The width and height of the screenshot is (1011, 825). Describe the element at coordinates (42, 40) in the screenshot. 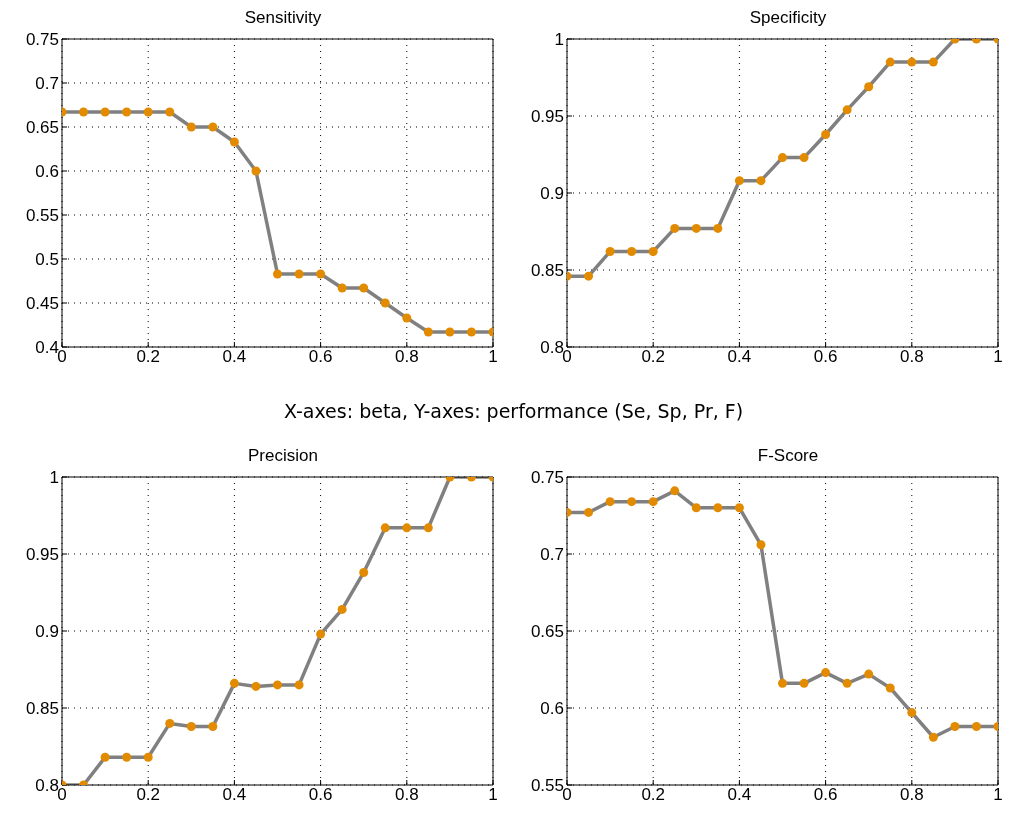

I see `y-tick-label: 0.75` at that location.